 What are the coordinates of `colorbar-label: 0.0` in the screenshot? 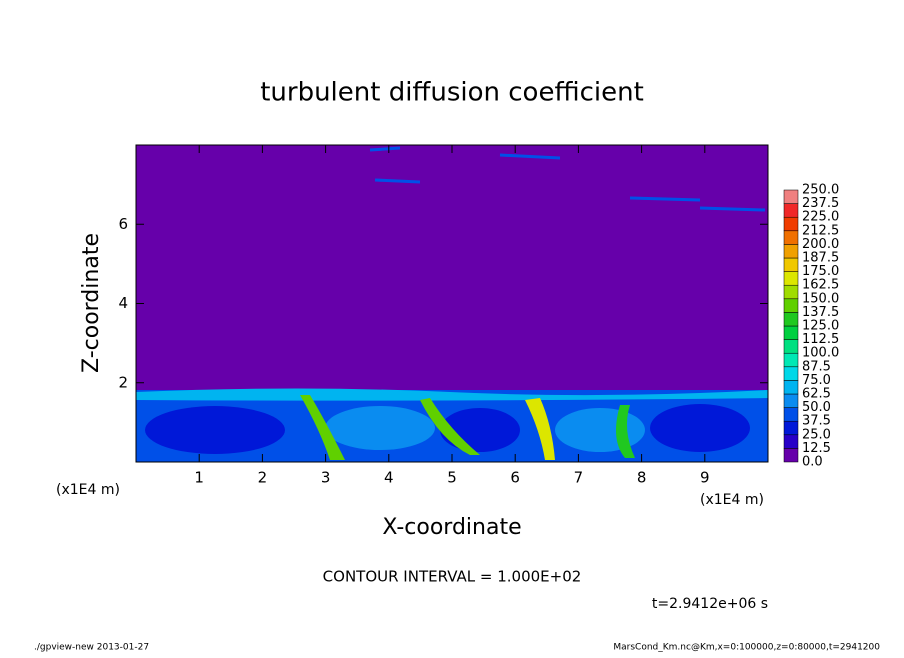 It's located at (812, 462).